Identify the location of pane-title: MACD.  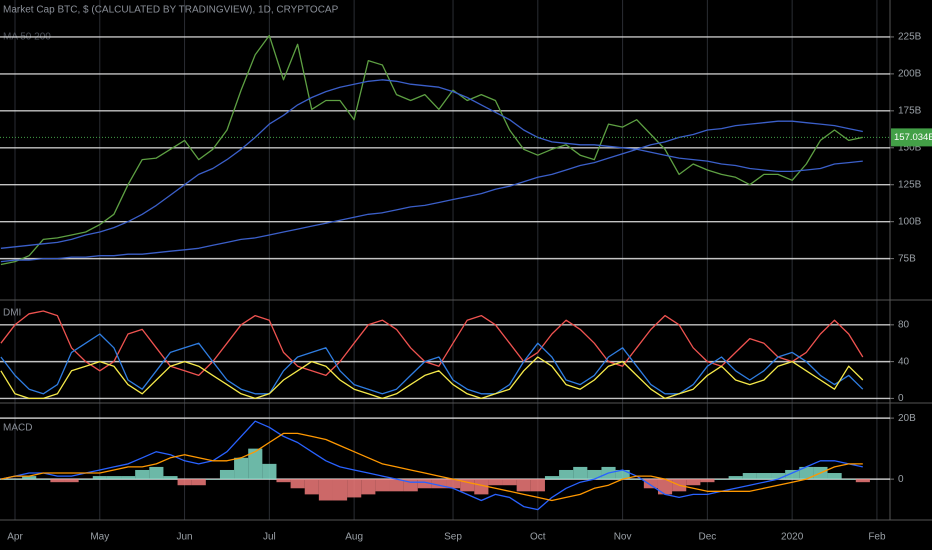
(17, 428).